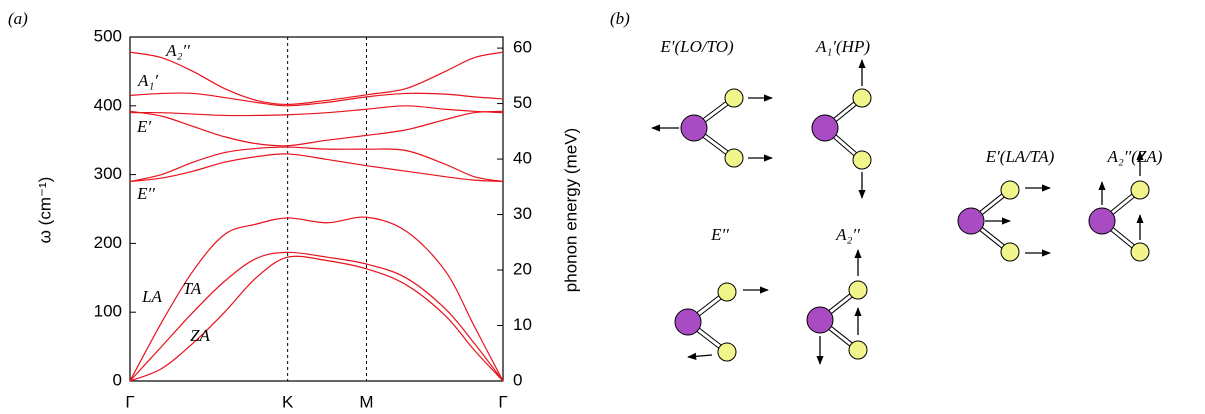 Image resolution: width=1205 pixels, height=414 pixels. Describe the element at coordinates (570, 210) in the screenshot. I see `y2-axis-label: phonon energy (meV)` at that location.